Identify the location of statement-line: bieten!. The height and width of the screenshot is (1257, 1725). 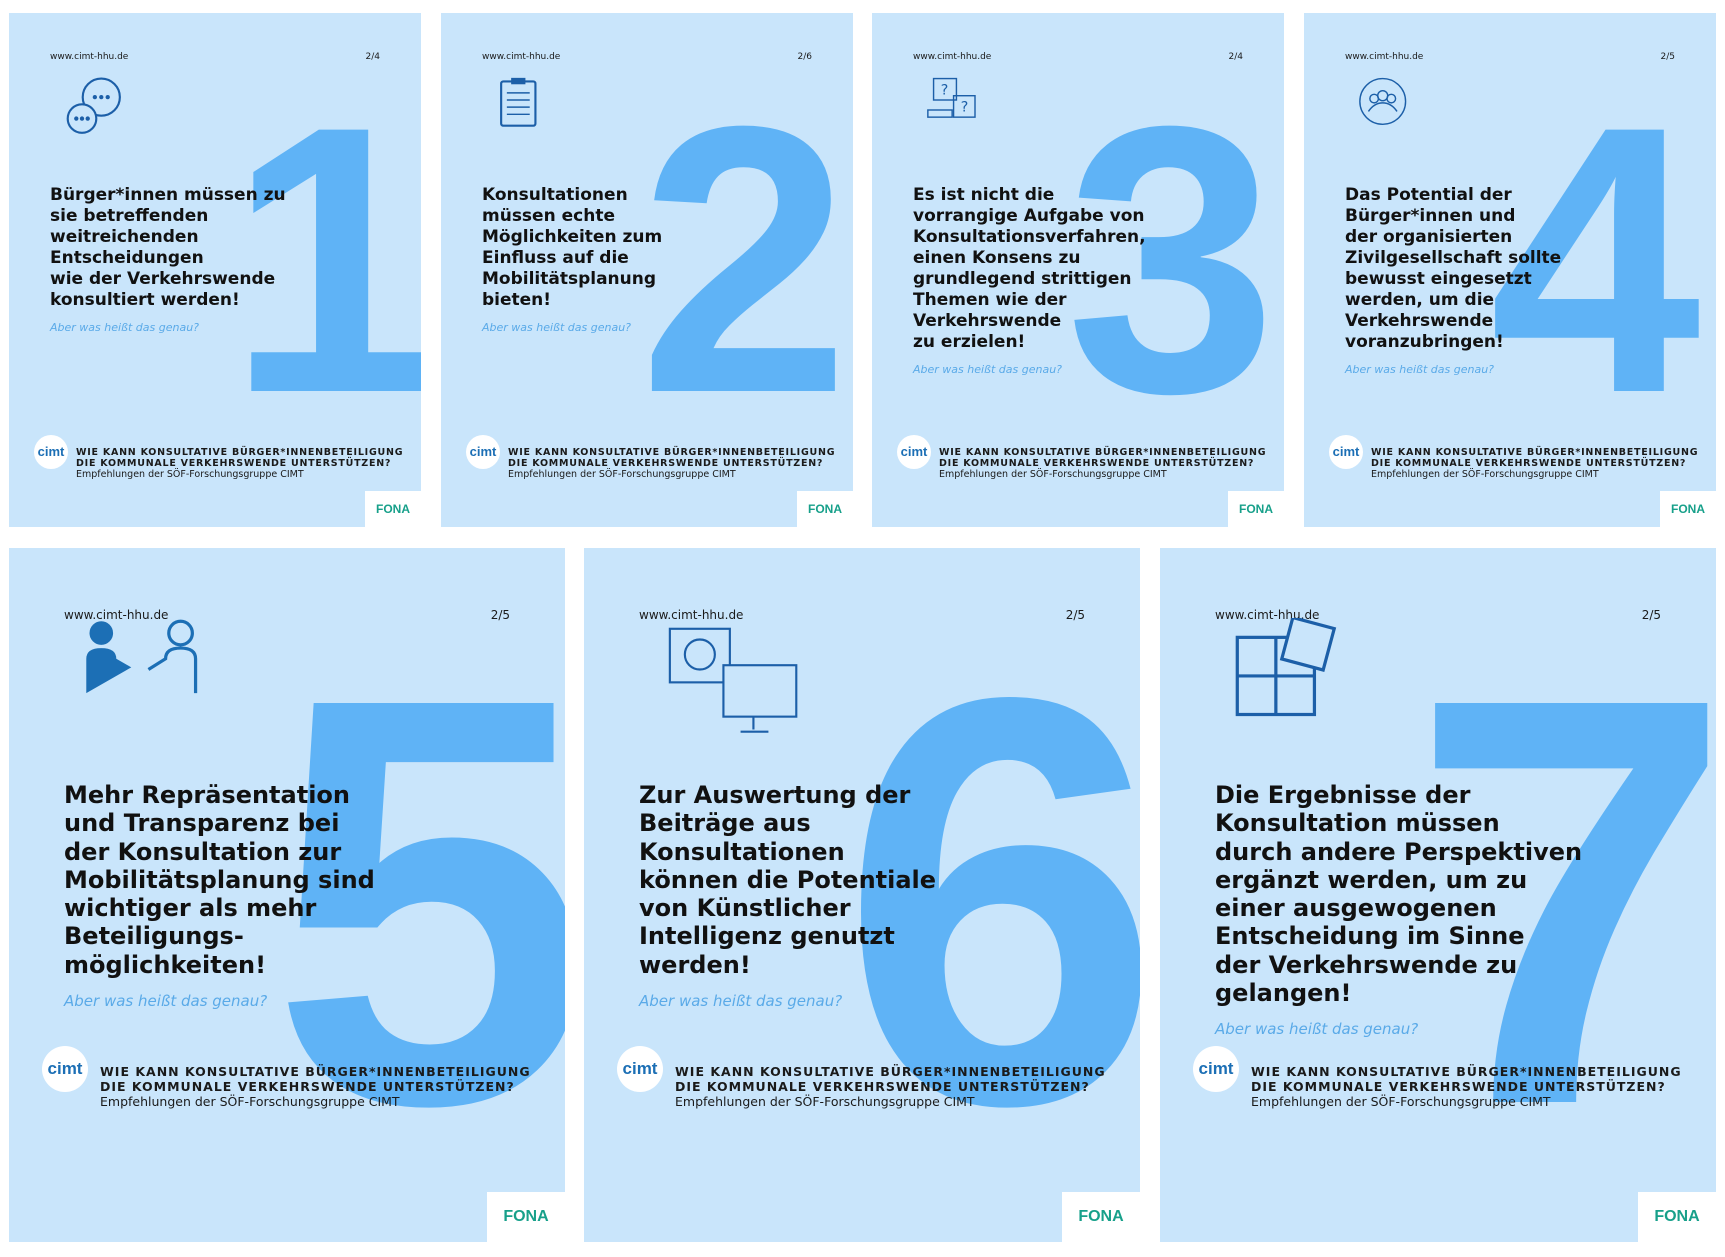
(517, 300).